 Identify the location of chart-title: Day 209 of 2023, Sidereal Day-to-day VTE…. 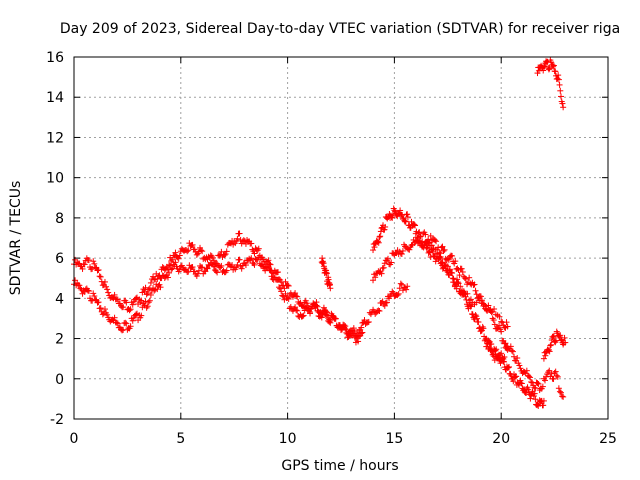
(340, 29).